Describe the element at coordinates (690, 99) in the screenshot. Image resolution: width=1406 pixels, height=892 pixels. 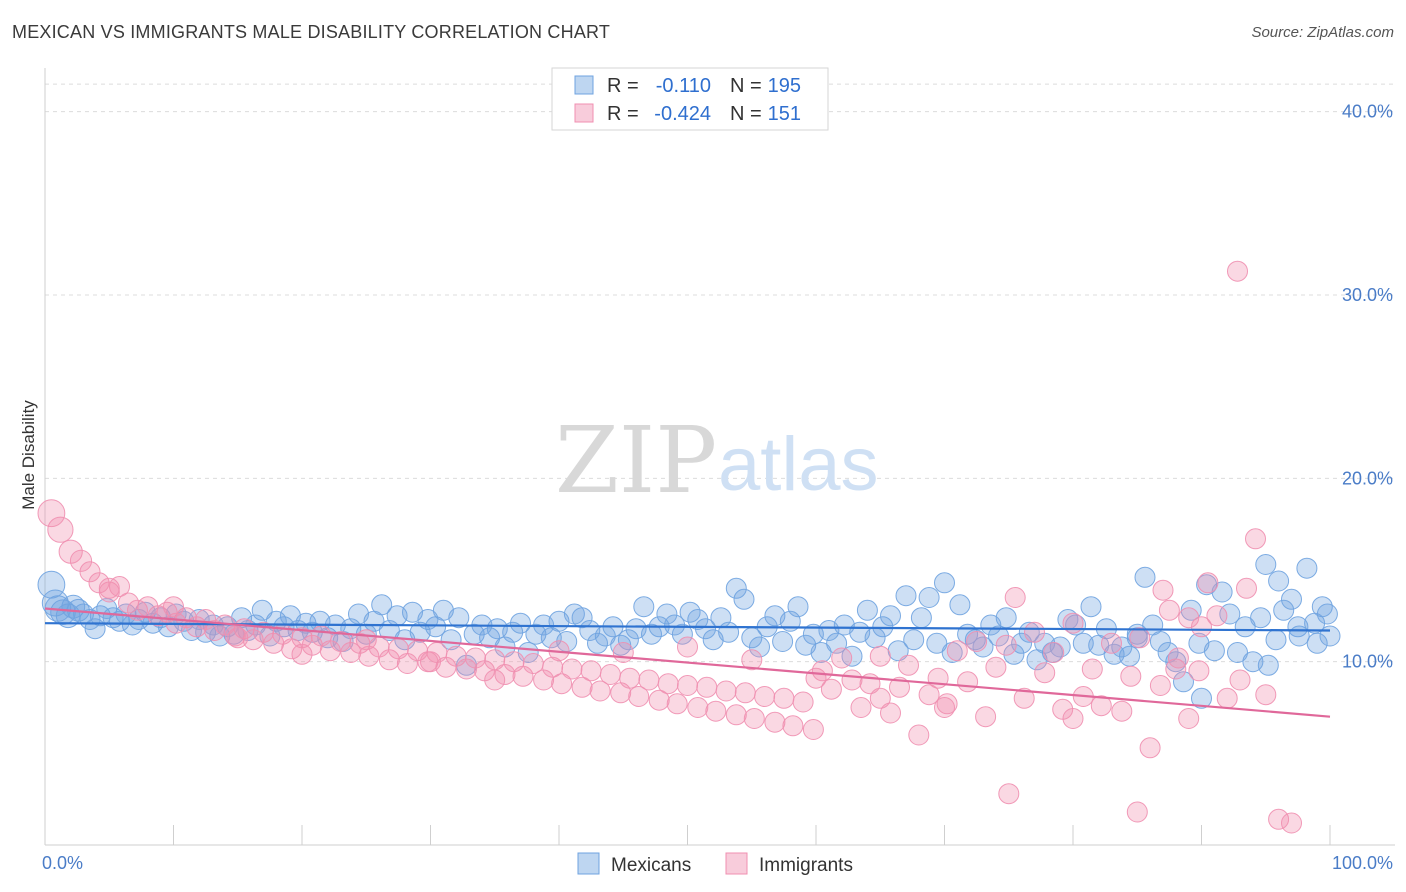
I see `legend-top-box` at that location.